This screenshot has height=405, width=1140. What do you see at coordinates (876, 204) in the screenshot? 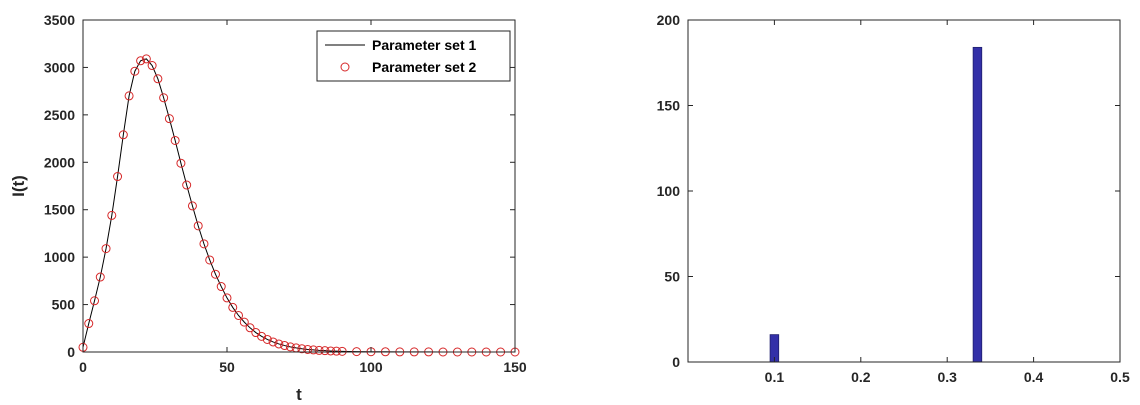
I see `chart-2-bars` at bounding box center [876, 204].